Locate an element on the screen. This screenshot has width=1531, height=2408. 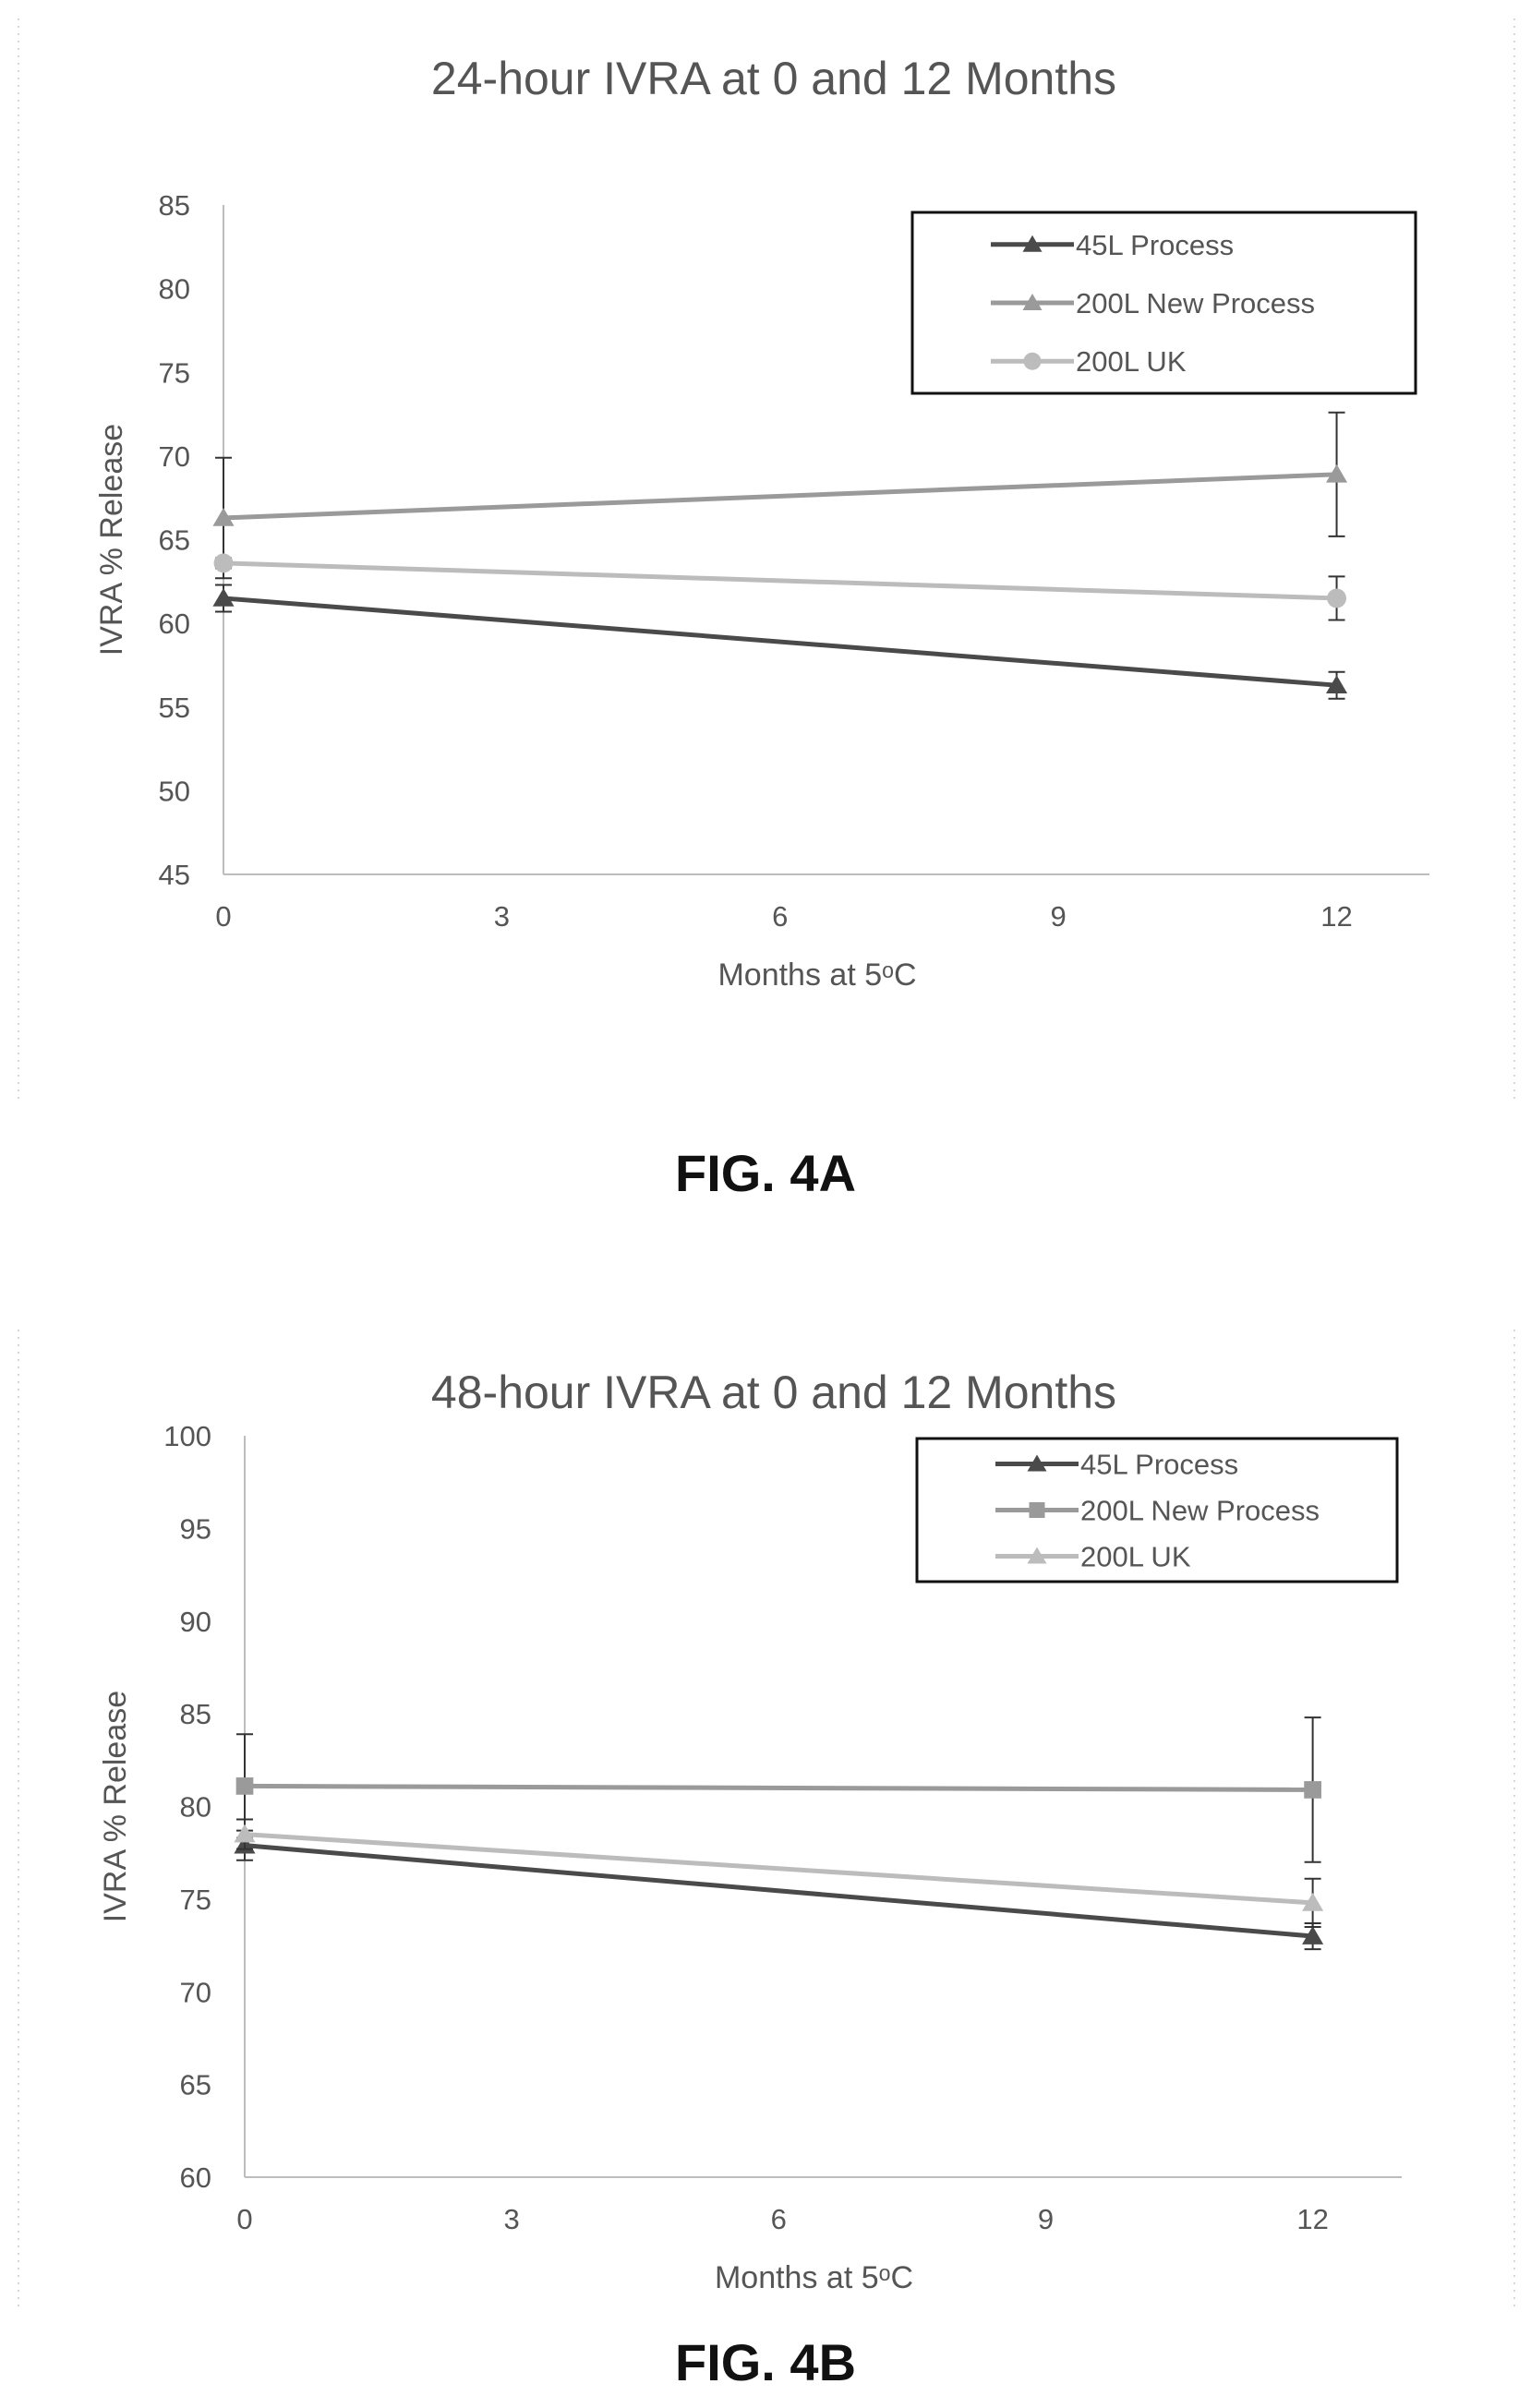
x-tick-label-4a: 9 is located at coordinates (1059, 916).